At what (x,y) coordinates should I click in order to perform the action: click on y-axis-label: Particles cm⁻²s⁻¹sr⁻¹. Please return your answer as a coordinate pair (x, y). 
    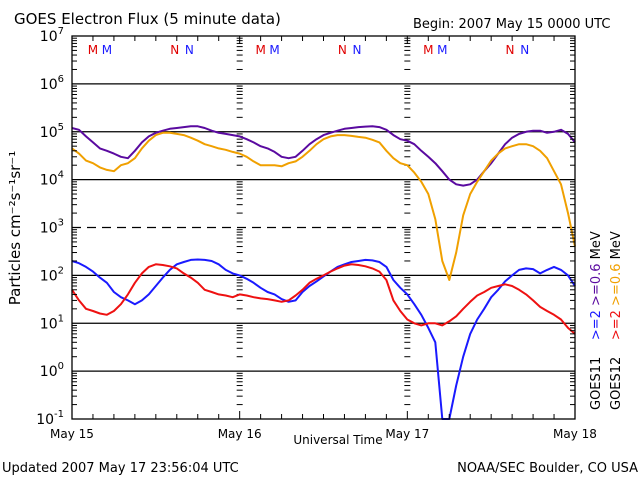
    Looking at the image, I should click on (15, 228).